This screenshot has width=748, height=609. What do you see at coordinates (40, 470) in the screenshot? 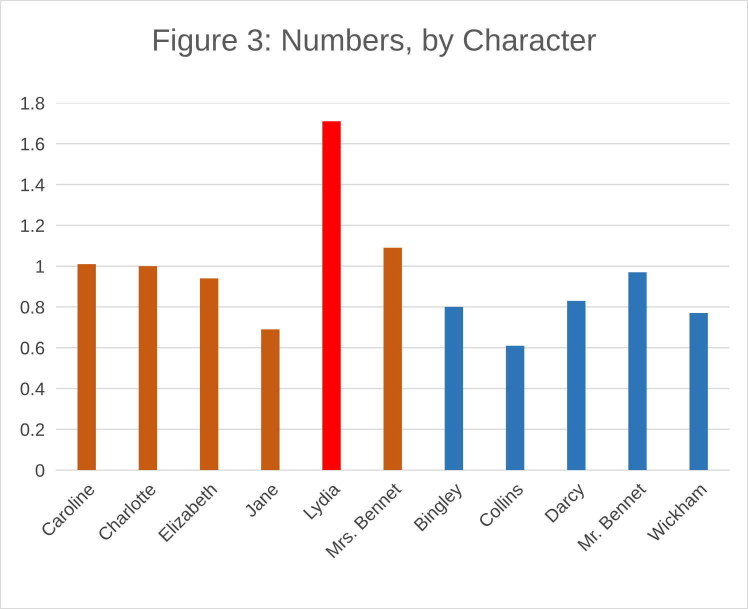
I see `y-tick-label: 0` at bounding box center [40, 470].